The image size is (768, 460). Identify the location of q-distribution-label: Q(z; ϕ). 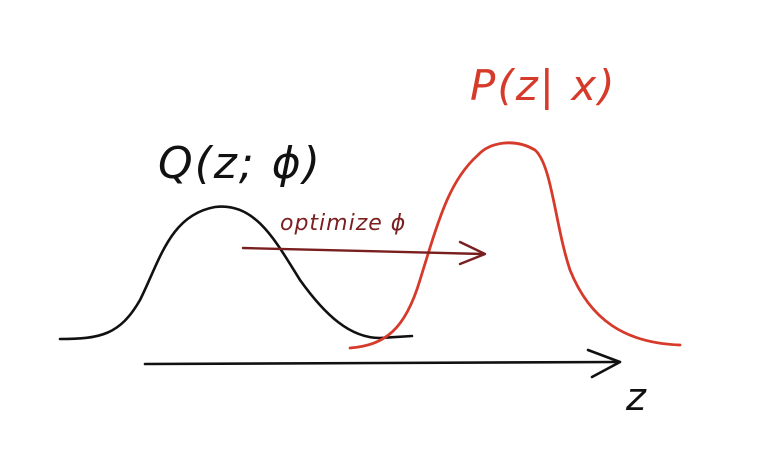
(240, 163).